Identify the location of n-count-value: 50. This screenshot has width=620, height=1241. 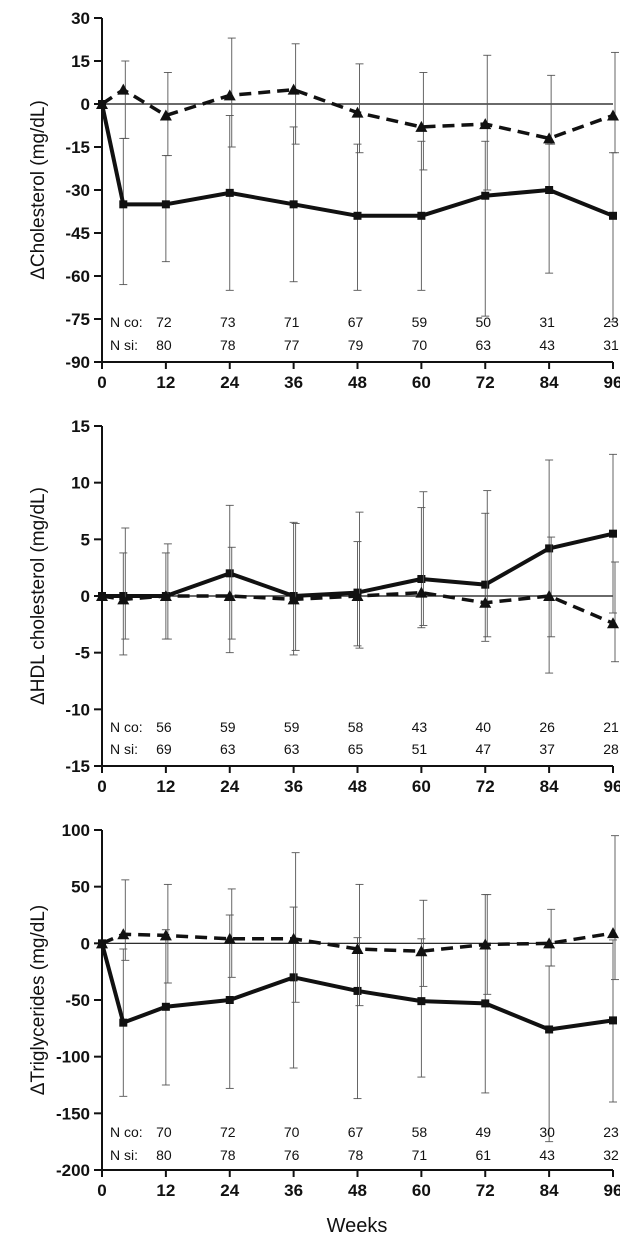
(483, 322).